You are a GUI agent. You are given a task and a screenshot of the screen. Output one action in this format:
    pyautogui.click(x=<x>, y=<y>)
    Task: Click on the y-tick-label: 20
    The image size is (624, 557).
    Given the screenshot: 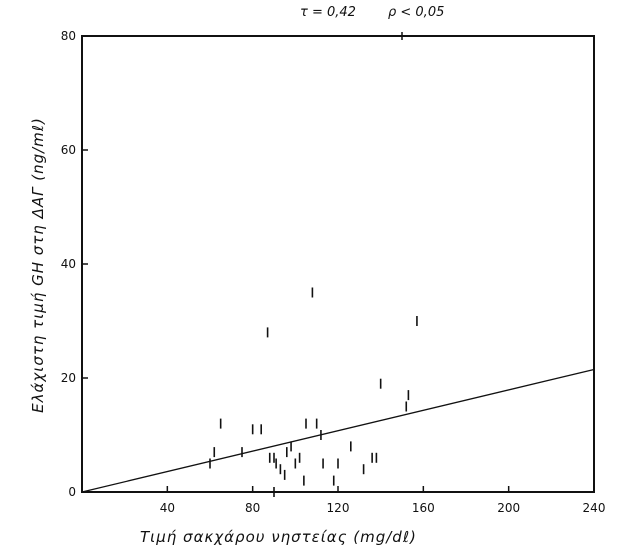 What is the action you would take?
    pyautogui.click(x=68, y=378)
    